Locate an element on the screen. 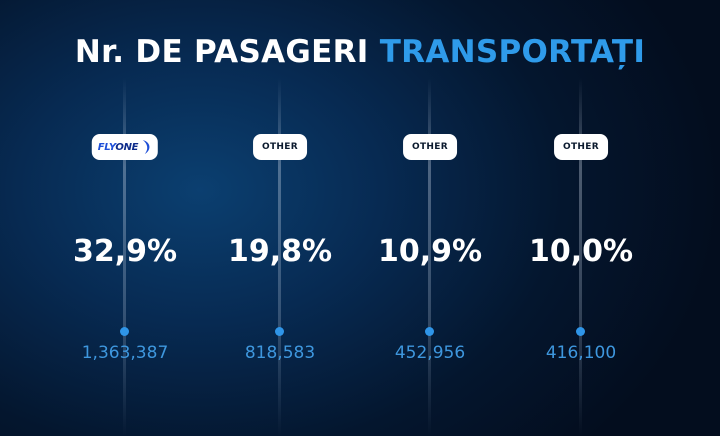 The width and height of the screenshot is (720, 436). title-main: Nr. DE PASAGERI is located at coordinates (221, 52).